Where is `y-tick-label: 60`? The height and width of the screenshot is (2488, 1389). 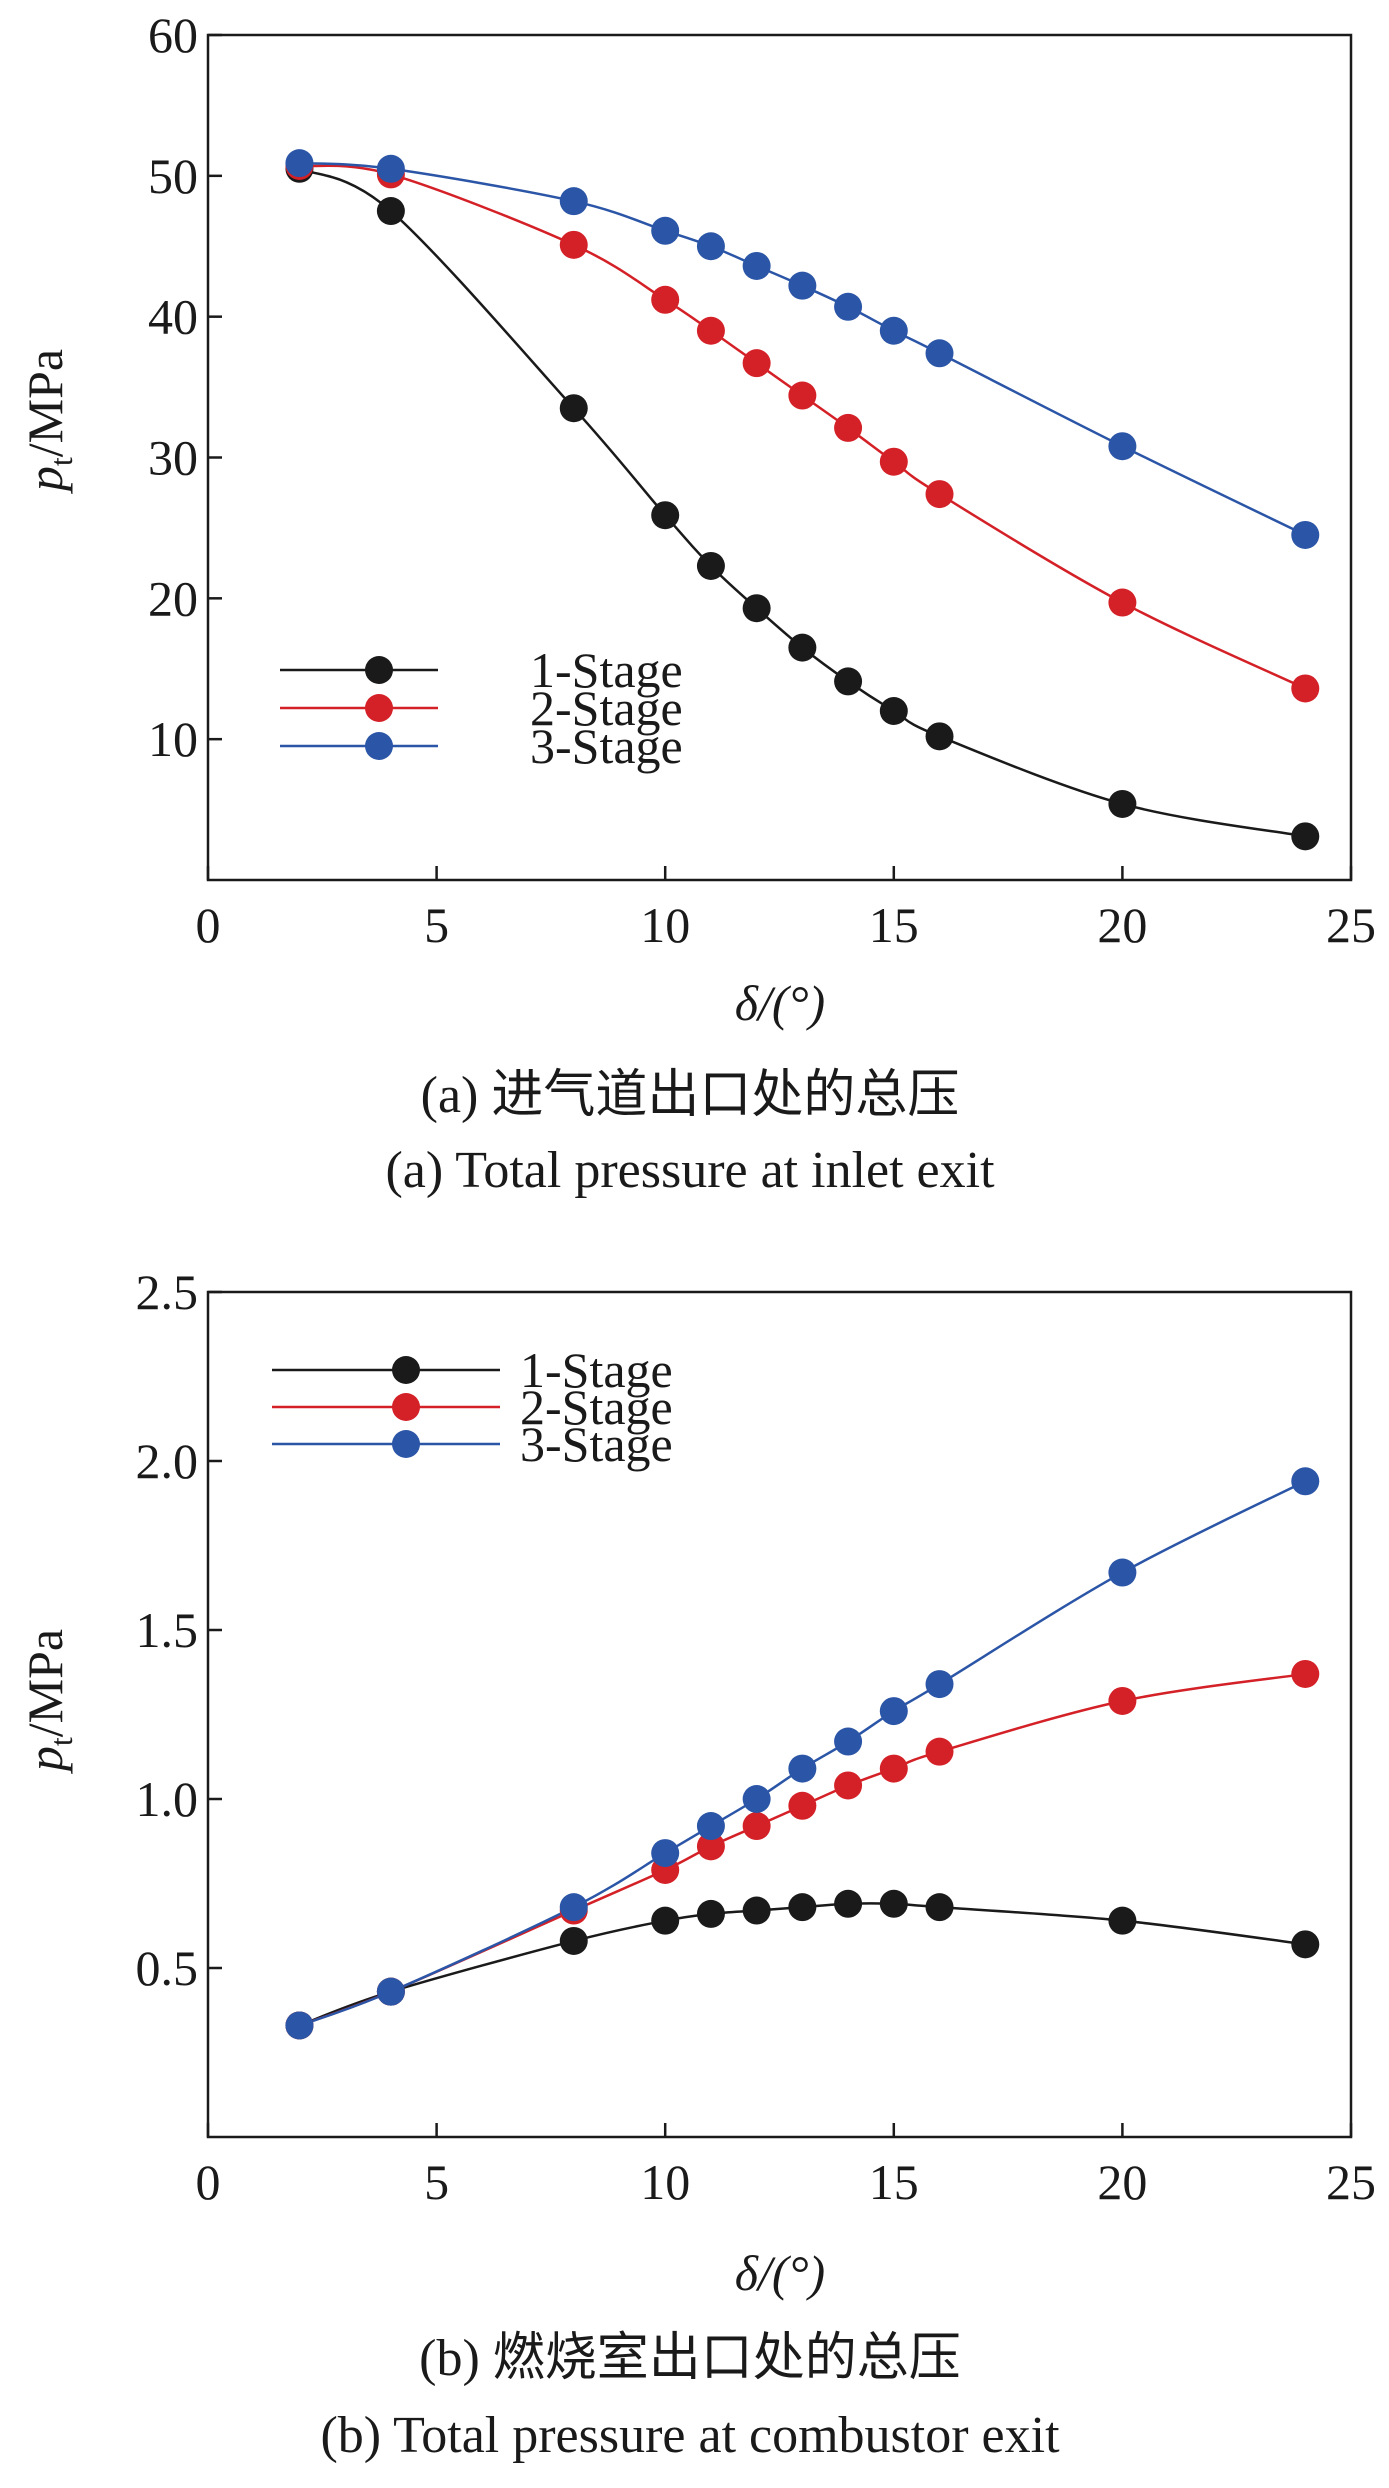 y-tick-label: 60 is located at coordinates (173, 35).